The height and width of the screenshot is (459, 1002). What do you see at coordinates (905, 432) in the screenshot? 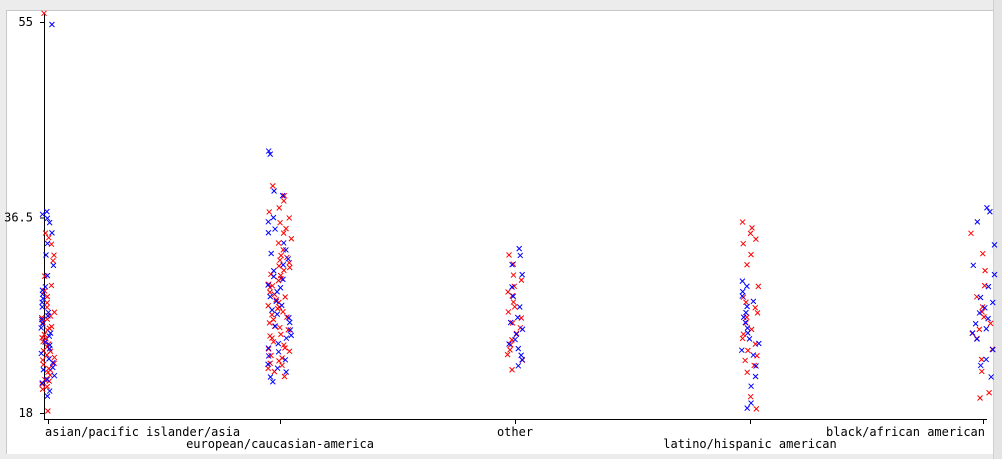
I see `x-tick-label: black/african american` at bounding box center [905, 432].